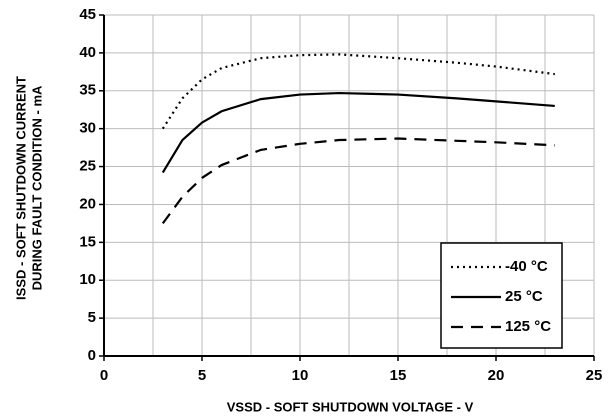 This screenshot has height=420, width=616. Describe the element at coordinates (87, 241) in the screenshot. I see `y-tick-label: 15` at that location.